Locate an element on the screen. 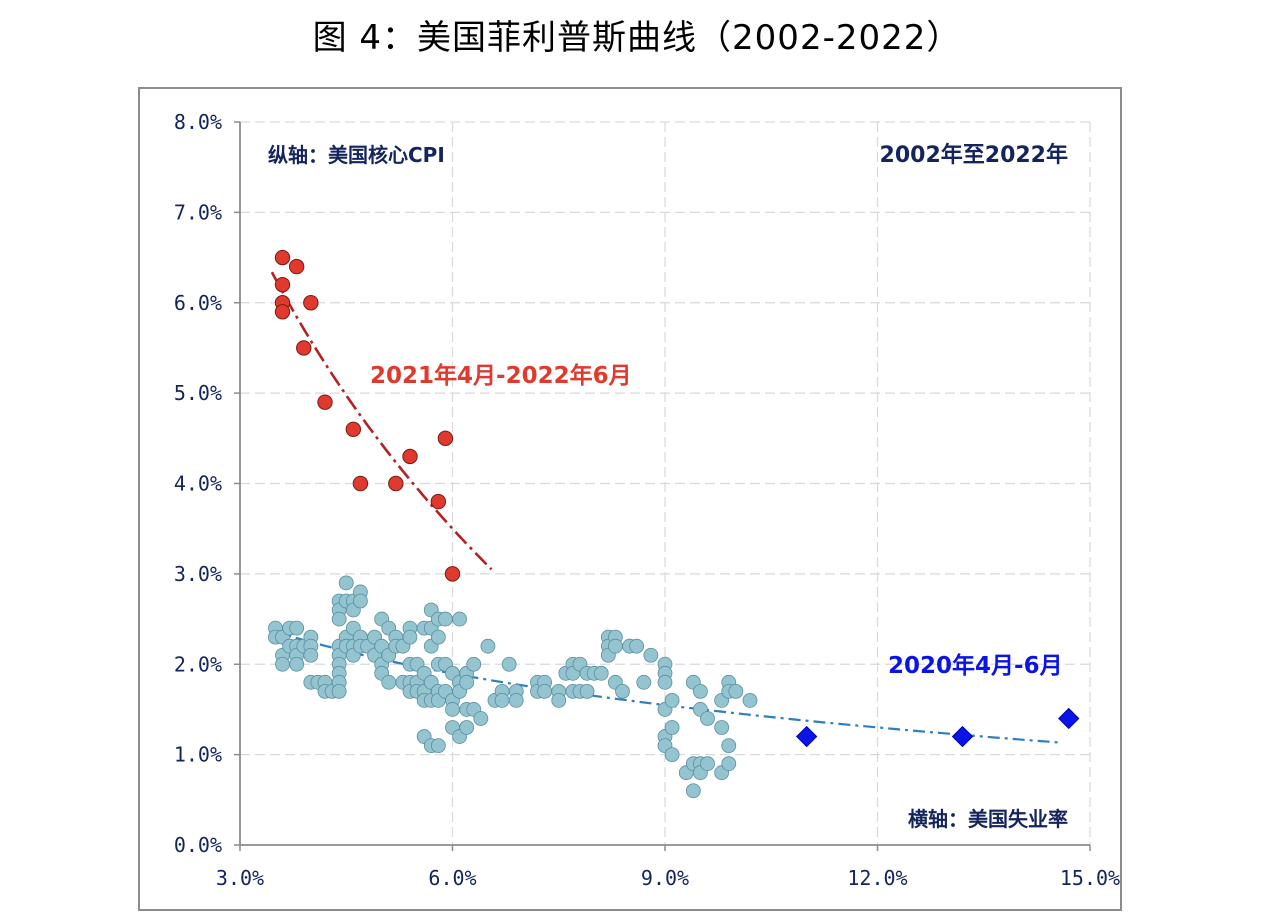 Image resolution: width=1274 pixels, height=924 pixels. y-tick-label: 0.0% is located at coordinates (198, 845).